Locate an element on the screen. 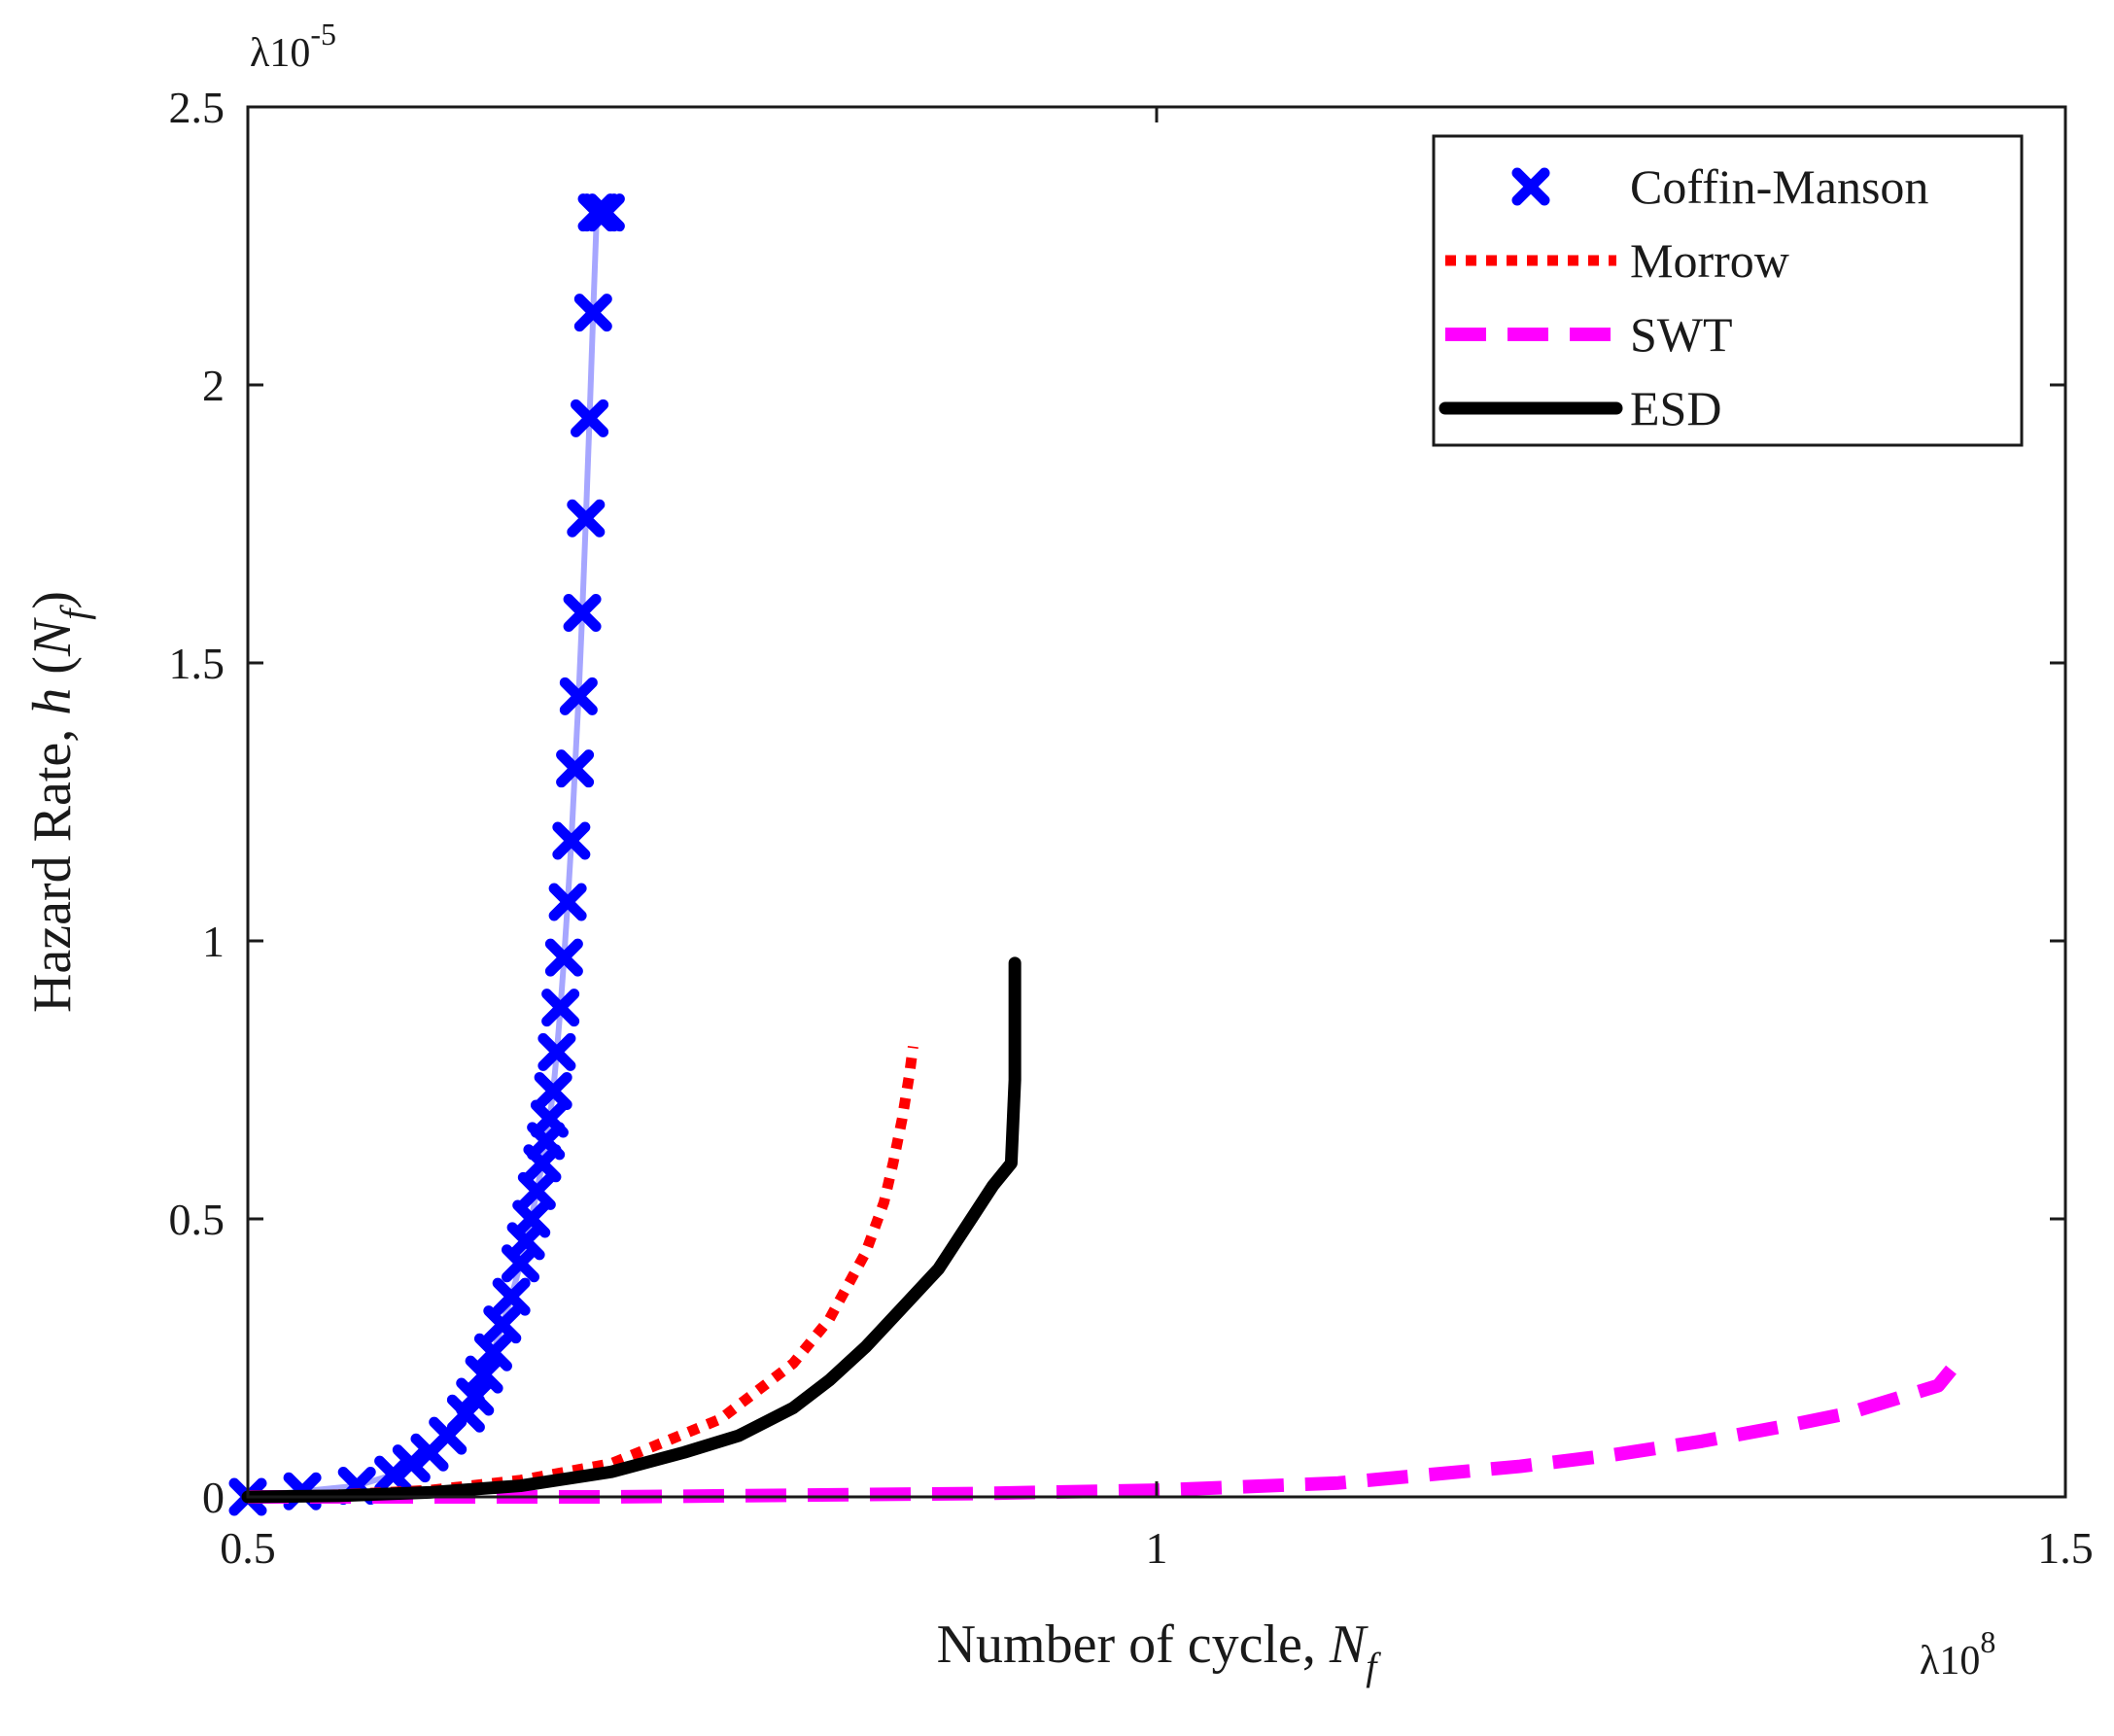 The height and width of the screenshot is (1736, 2114). y-tick-label: 0 is located at coordinates (214, 1497).